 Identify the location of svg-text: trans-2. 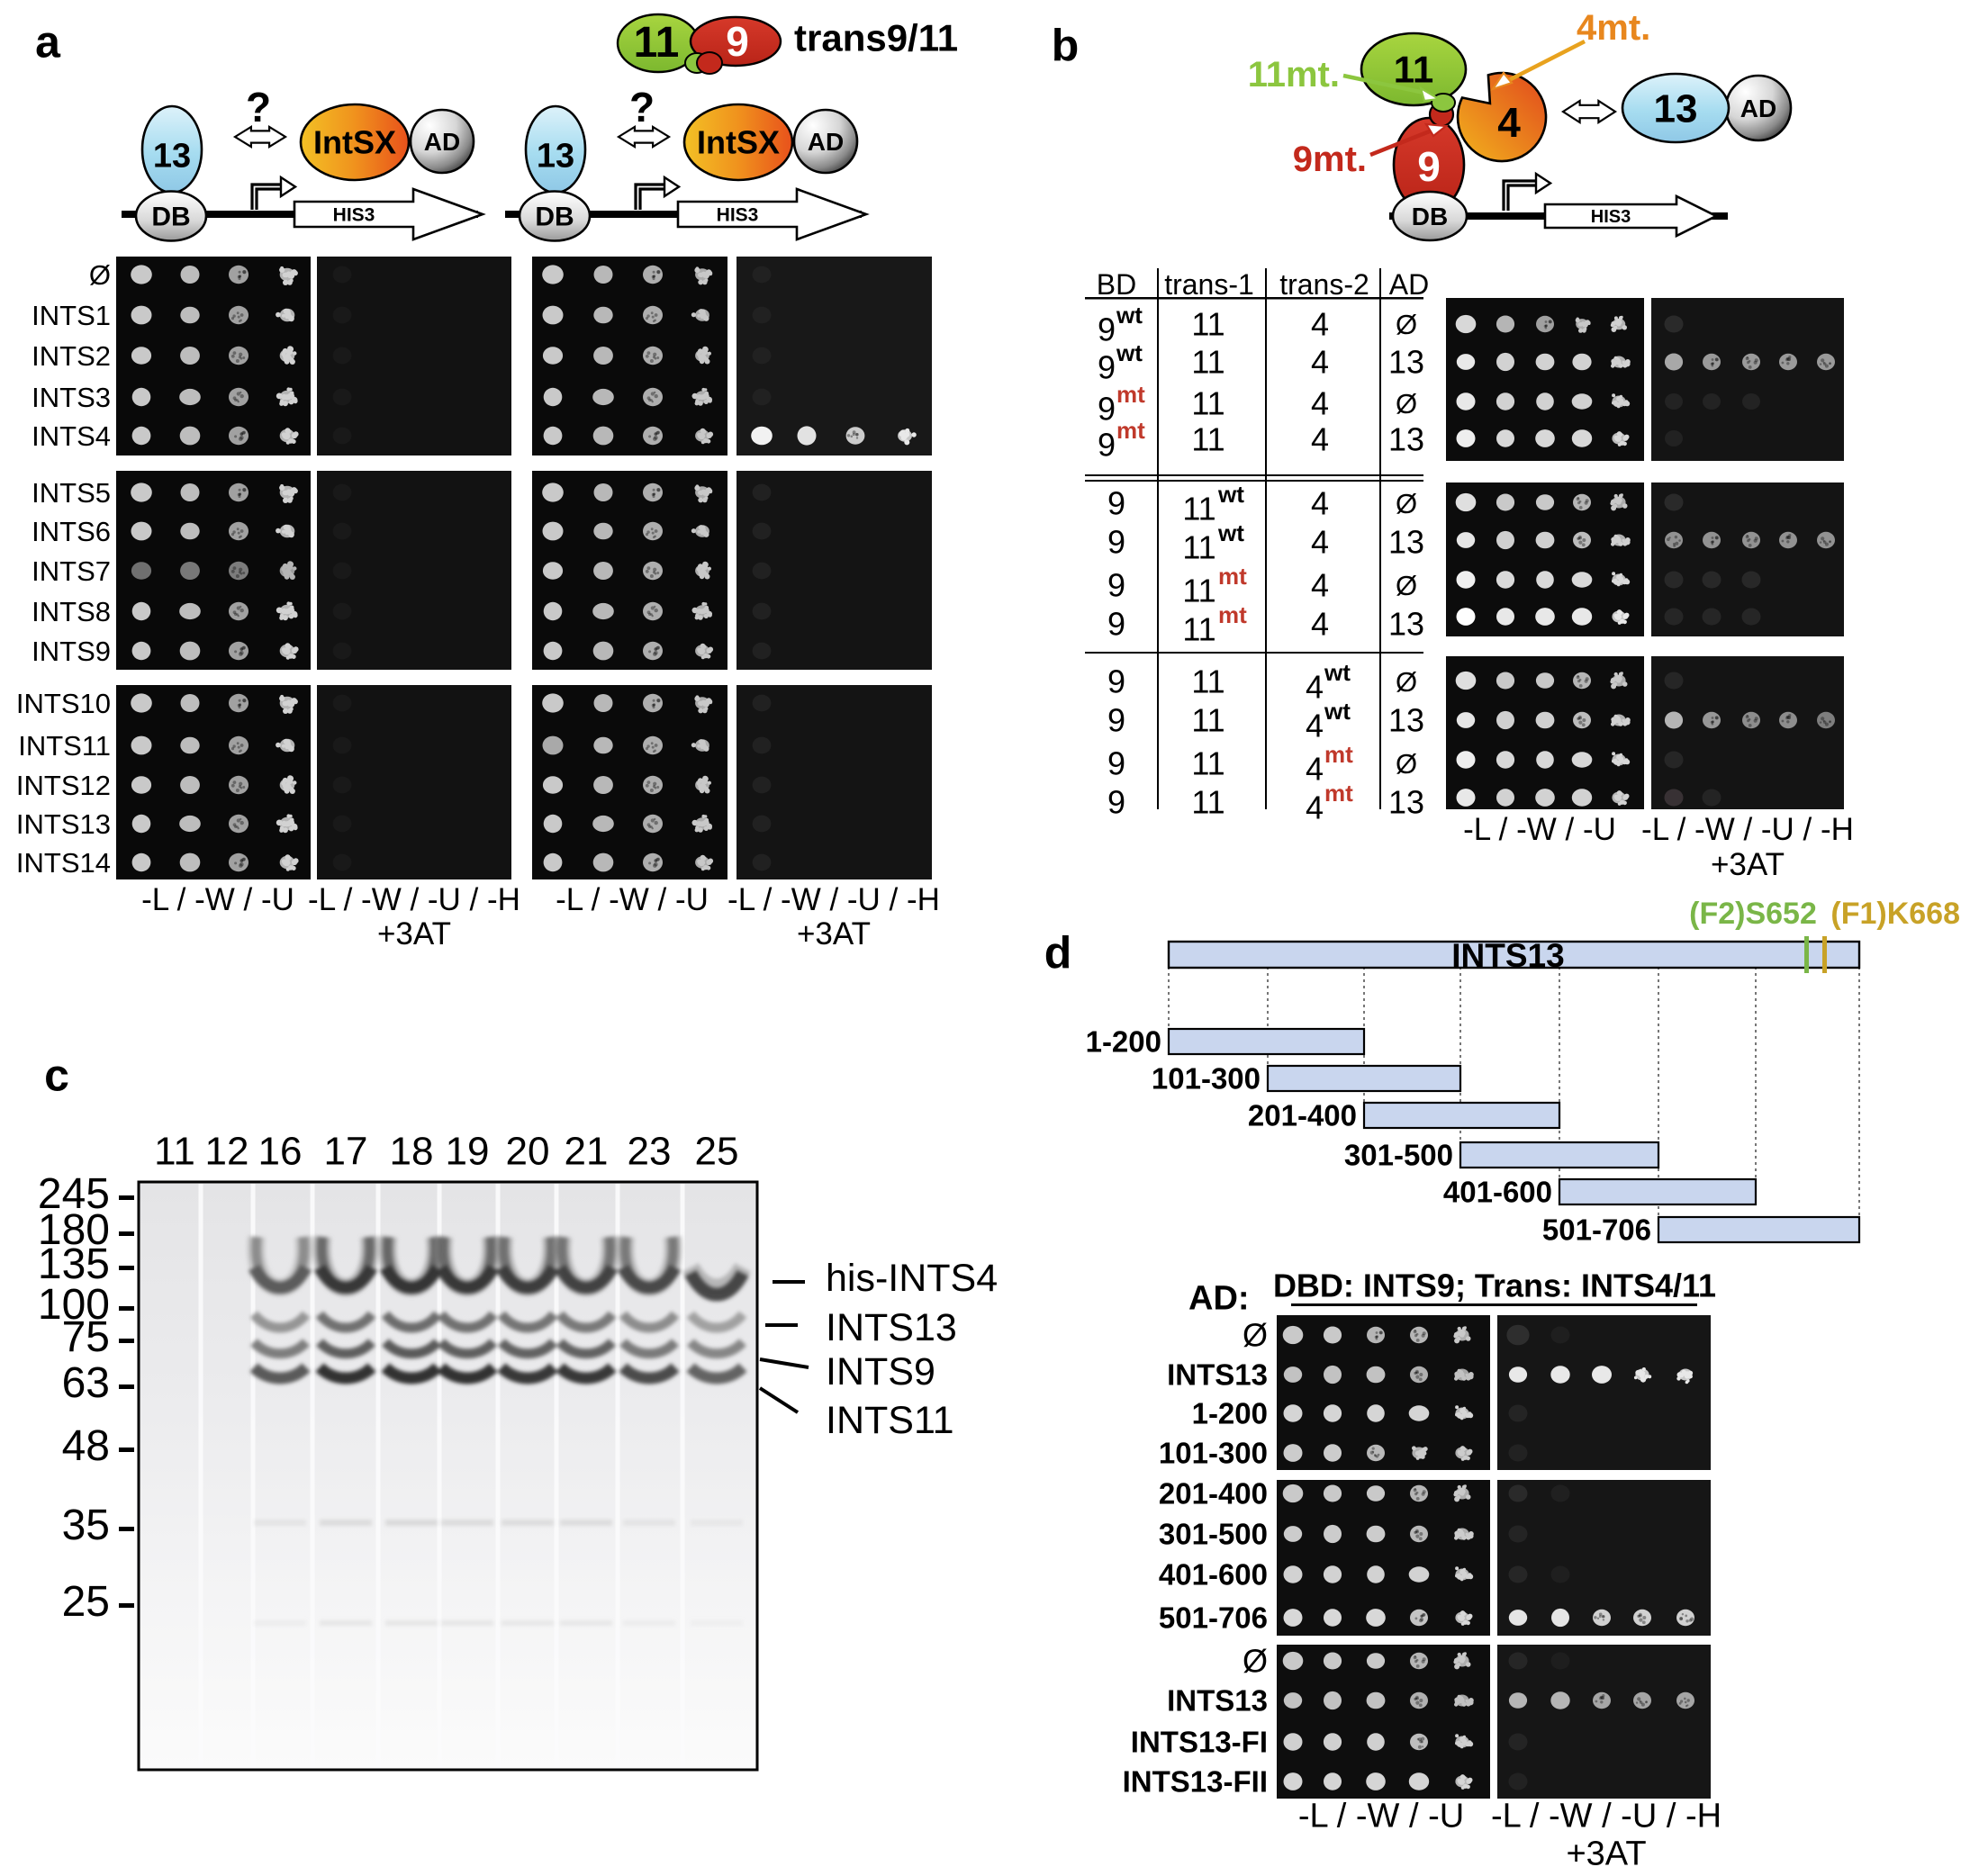
(1324, 284).